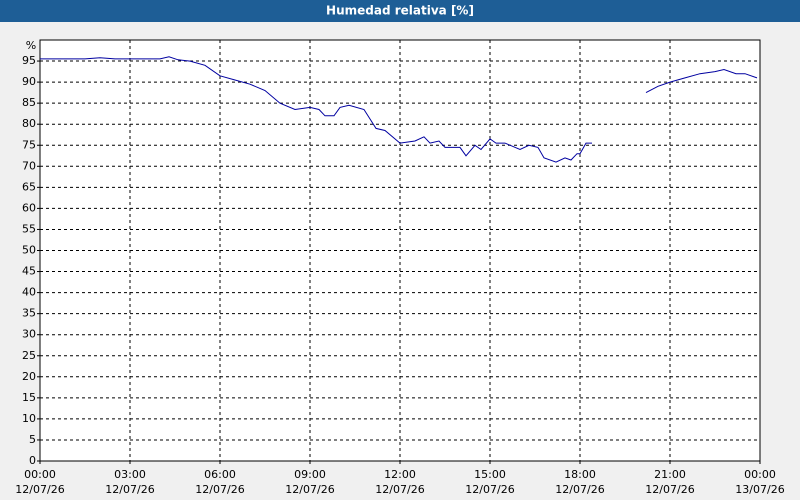 The height and width of the screenshot is (500, 800). What do you see at coordinates (29, 144) in the screenshot?
I see `y-tick-label: 75` at bounding box center [29, 144].